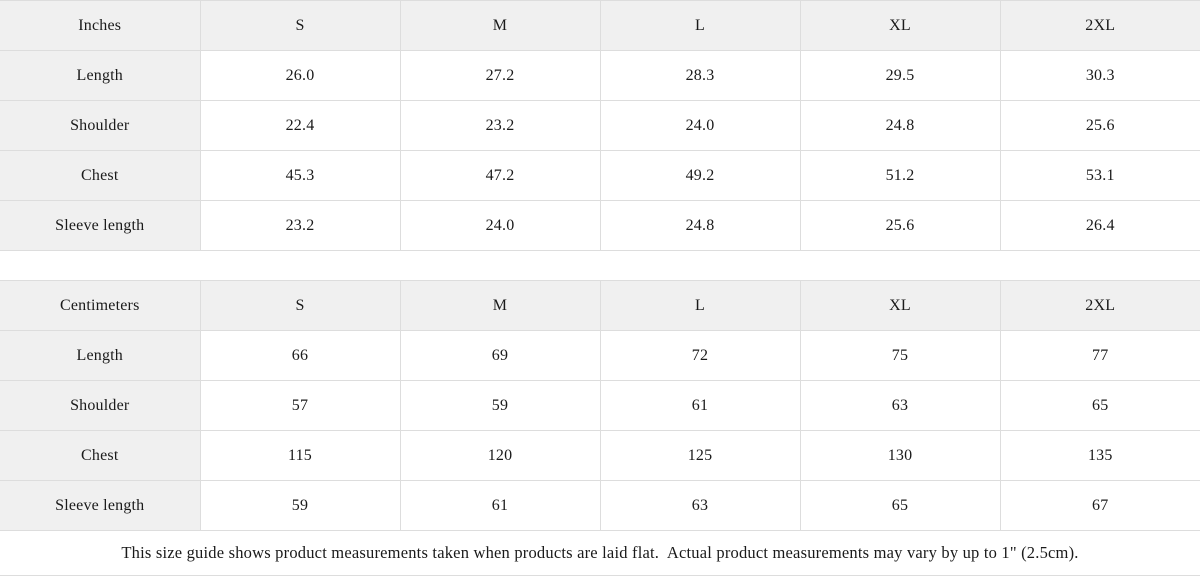  Describe the element at coordinates (100, 305) in the screenshot. I see `unit-header-centimeters: Centimeters` at that location.